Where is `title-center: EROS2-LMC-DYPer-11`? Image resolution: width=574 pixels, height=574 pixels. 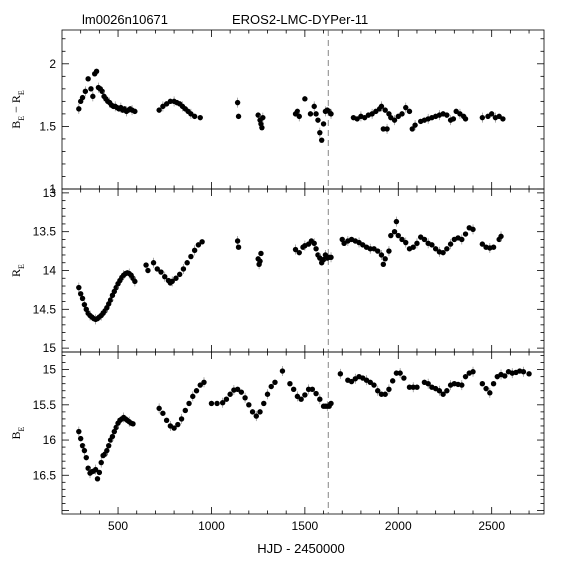 title-center: EROS2-LMC-DYPer-11 is located at coordinates (300, 19).